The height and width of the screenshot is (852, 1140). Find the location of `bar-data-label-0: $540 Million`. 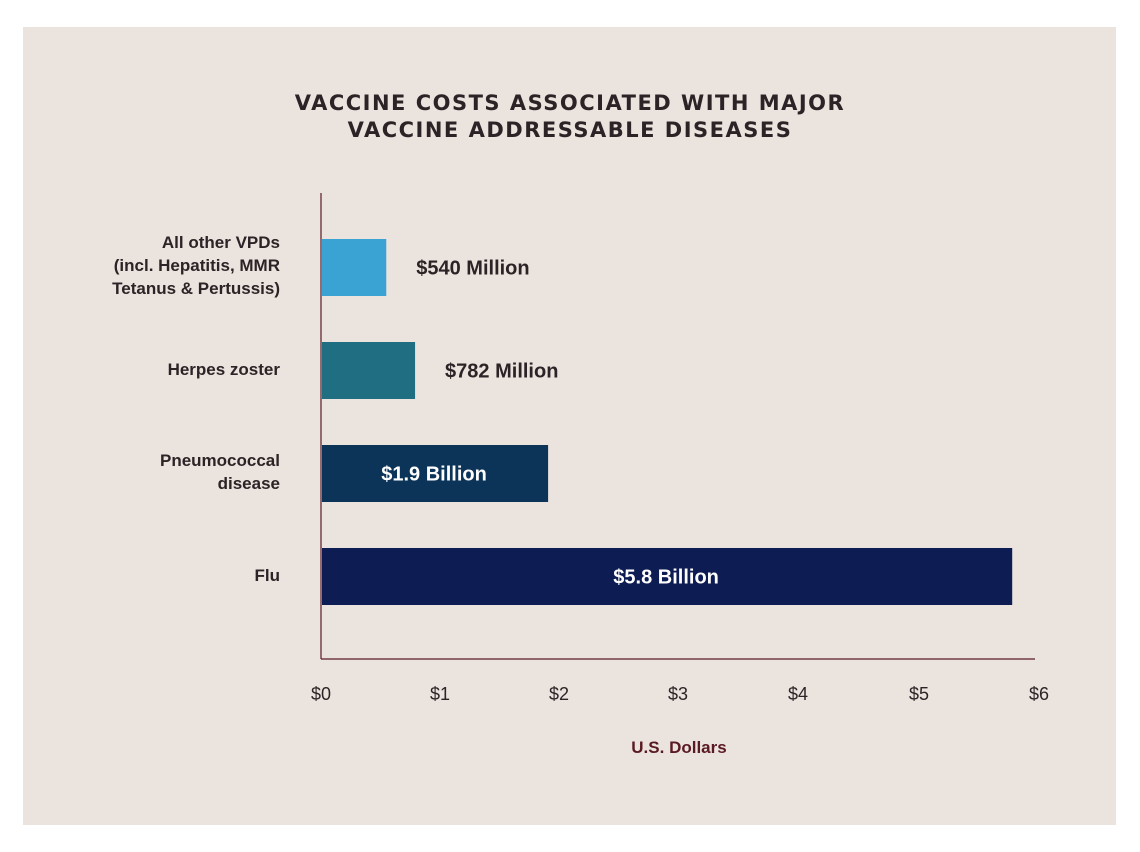

bar-data-label-0: $540 Million is located at coordinates (472, 269).